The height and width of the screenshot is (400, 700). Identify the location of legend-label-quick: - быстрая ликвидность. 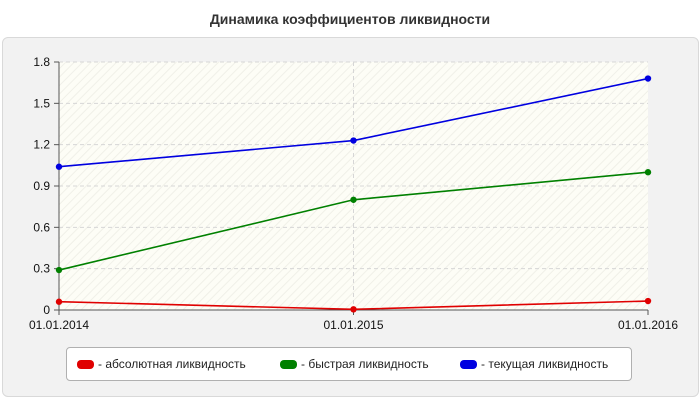
(365, 364).